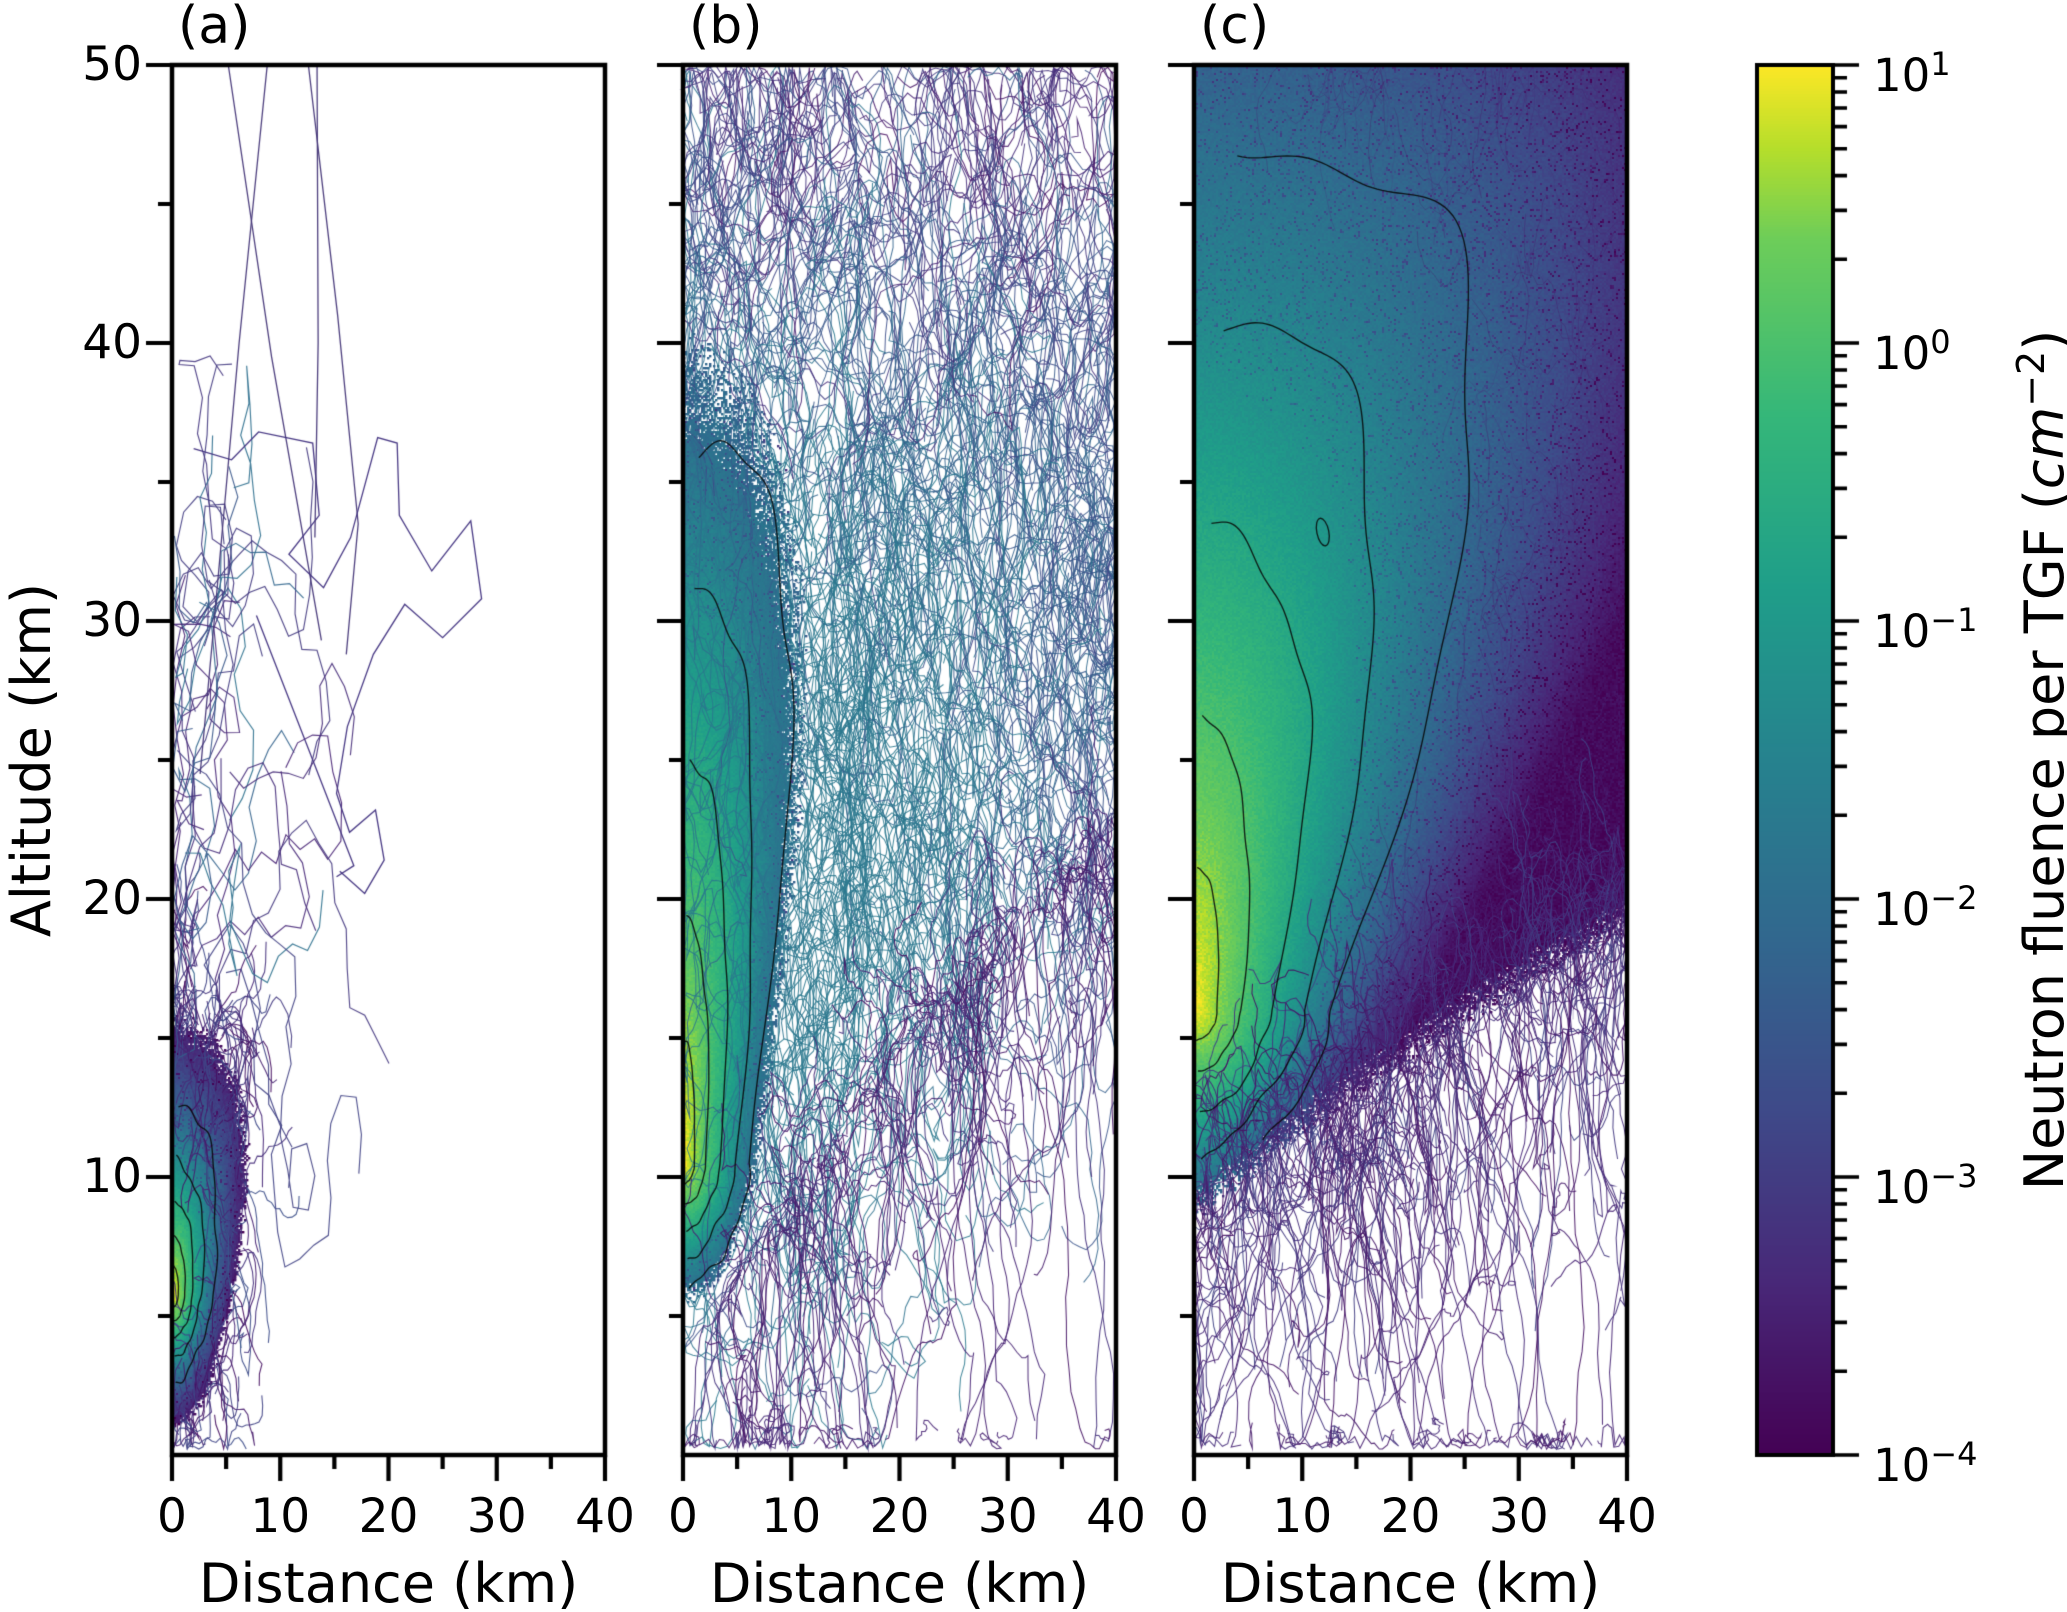  I want to click on y-tick-label: 50, so click(112, 64).